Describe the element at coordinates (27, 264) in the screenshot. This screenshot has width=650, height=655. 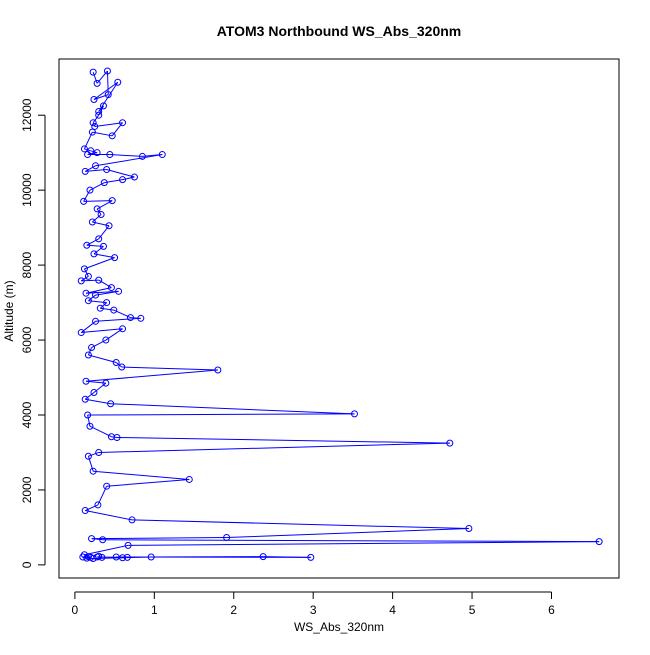
I see `y-tick-label: 8000` at that location.